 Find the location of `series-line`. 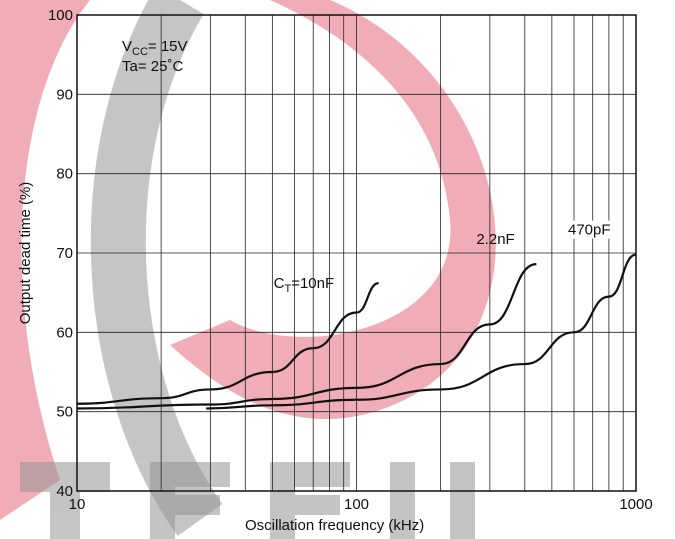

series-line is located at coordinates (227, 343).